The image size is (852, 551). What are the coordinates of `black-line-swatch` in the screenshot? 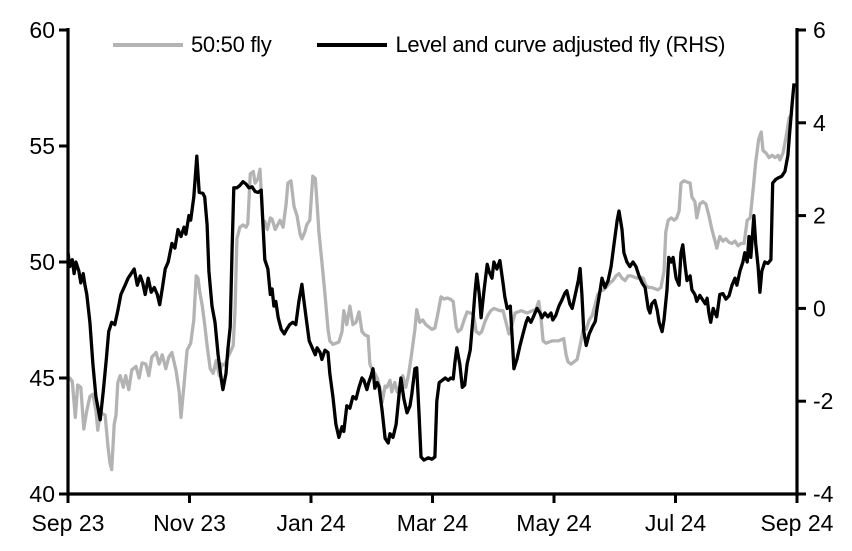 It's located at (352, 45).